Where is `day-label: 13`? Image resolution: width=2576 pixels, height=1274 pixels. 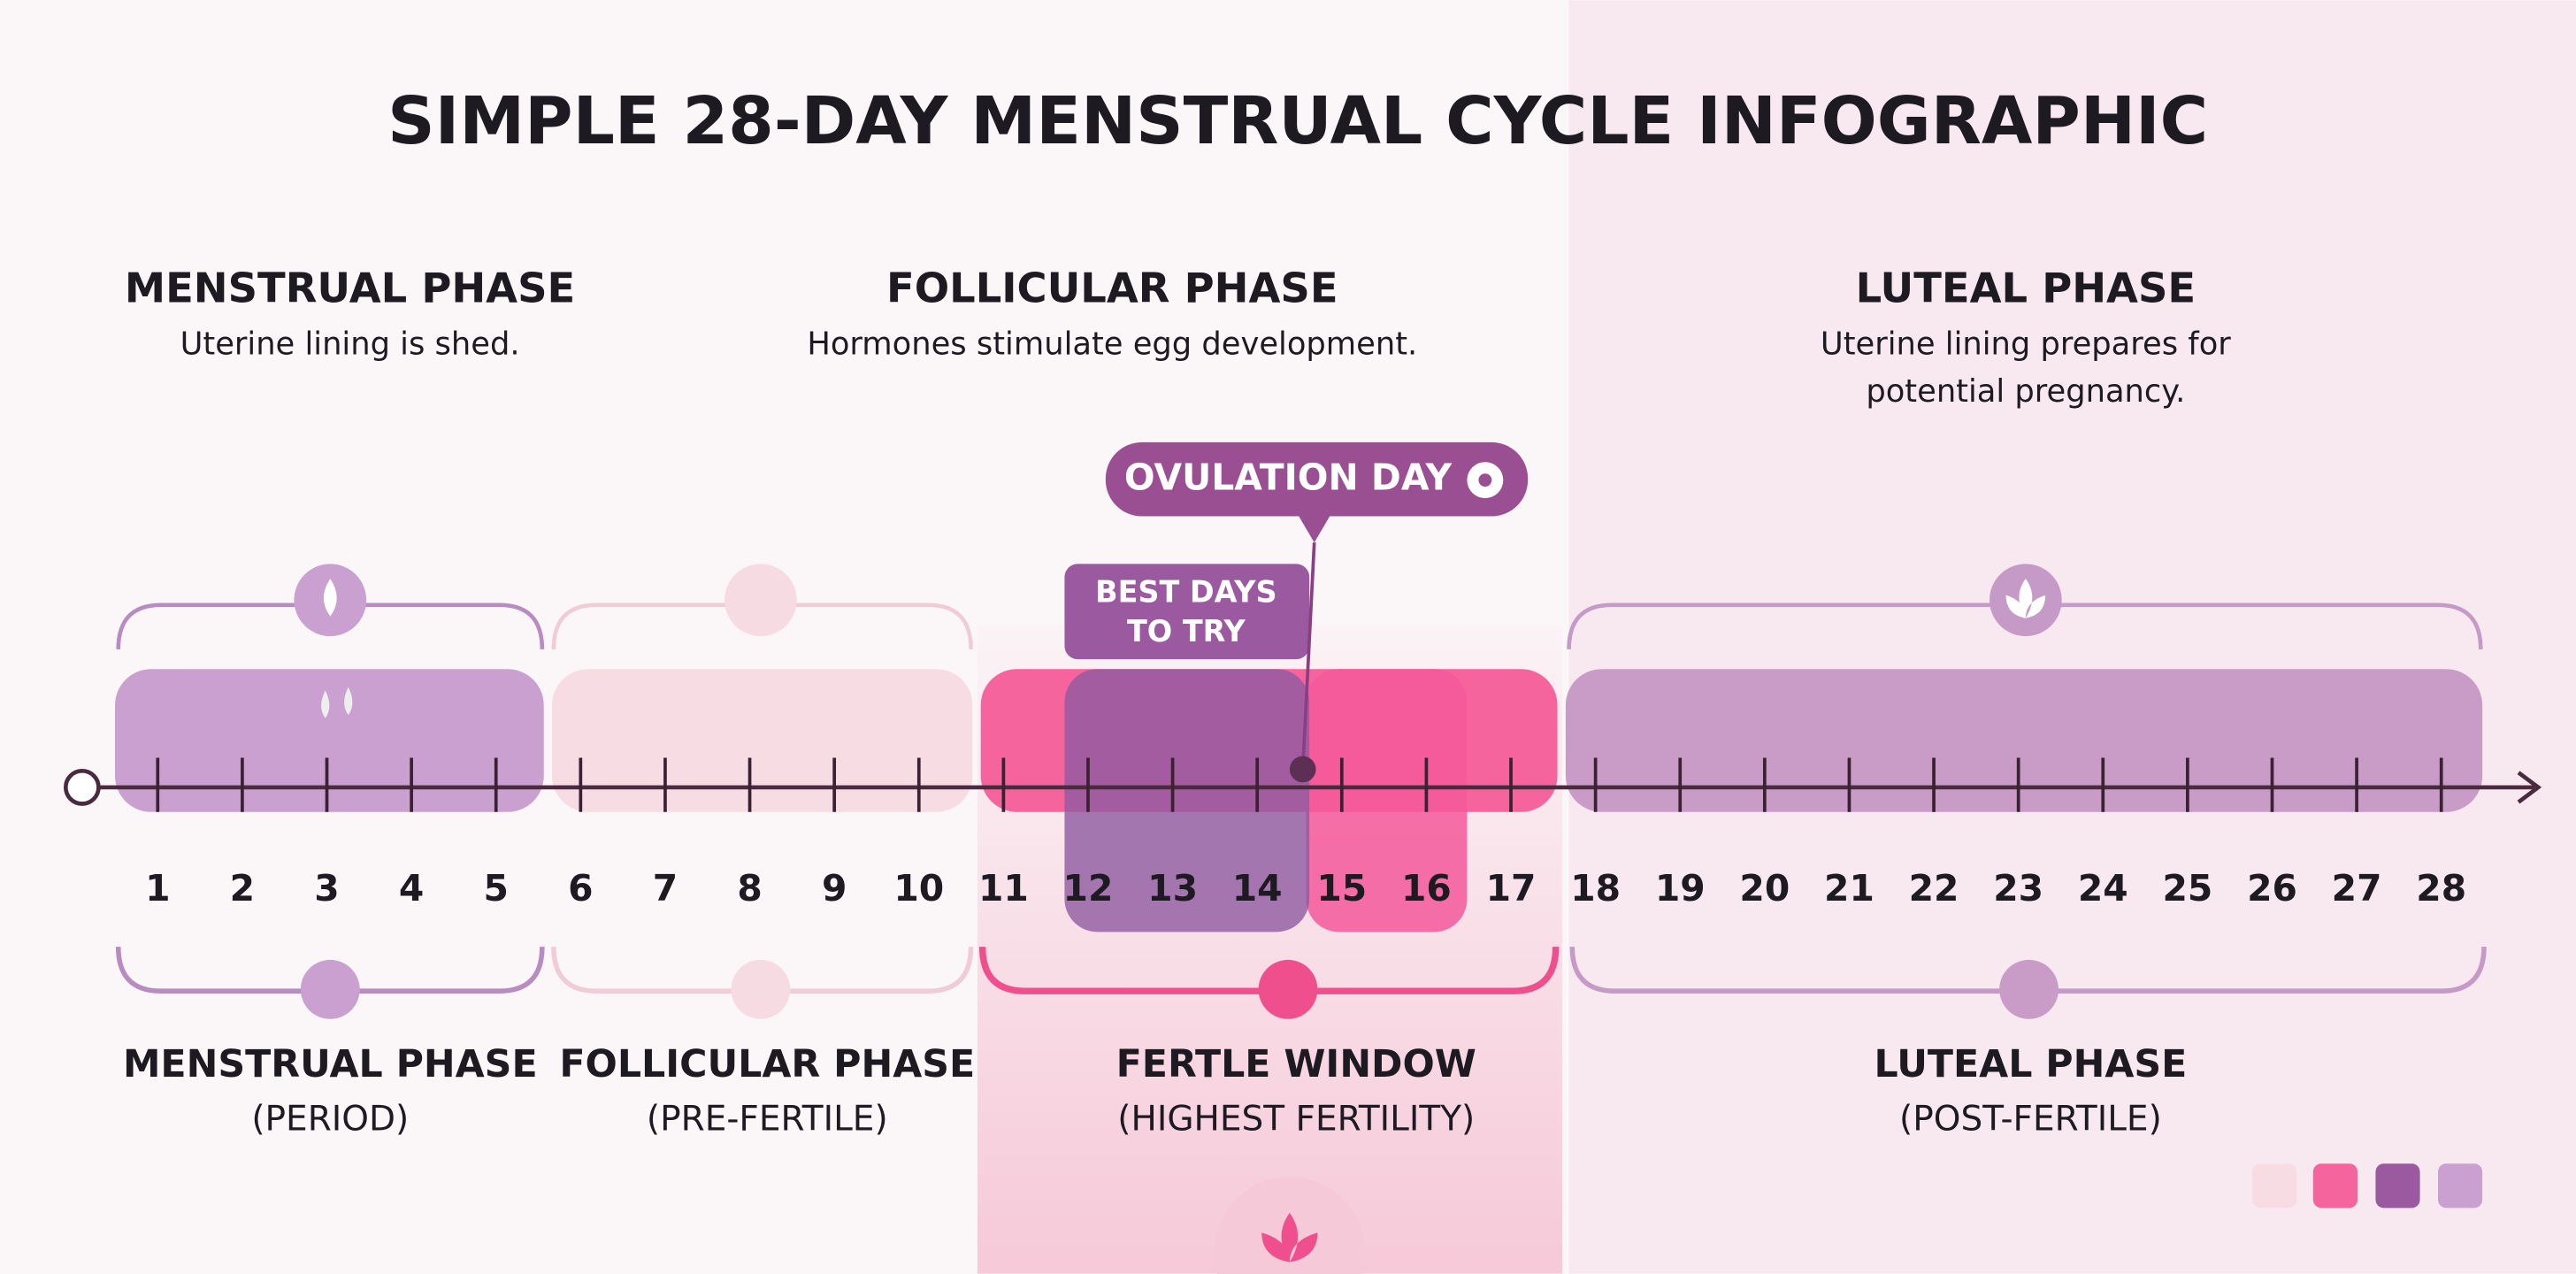
day-label: 13 is located at coordinates (1172, 888).